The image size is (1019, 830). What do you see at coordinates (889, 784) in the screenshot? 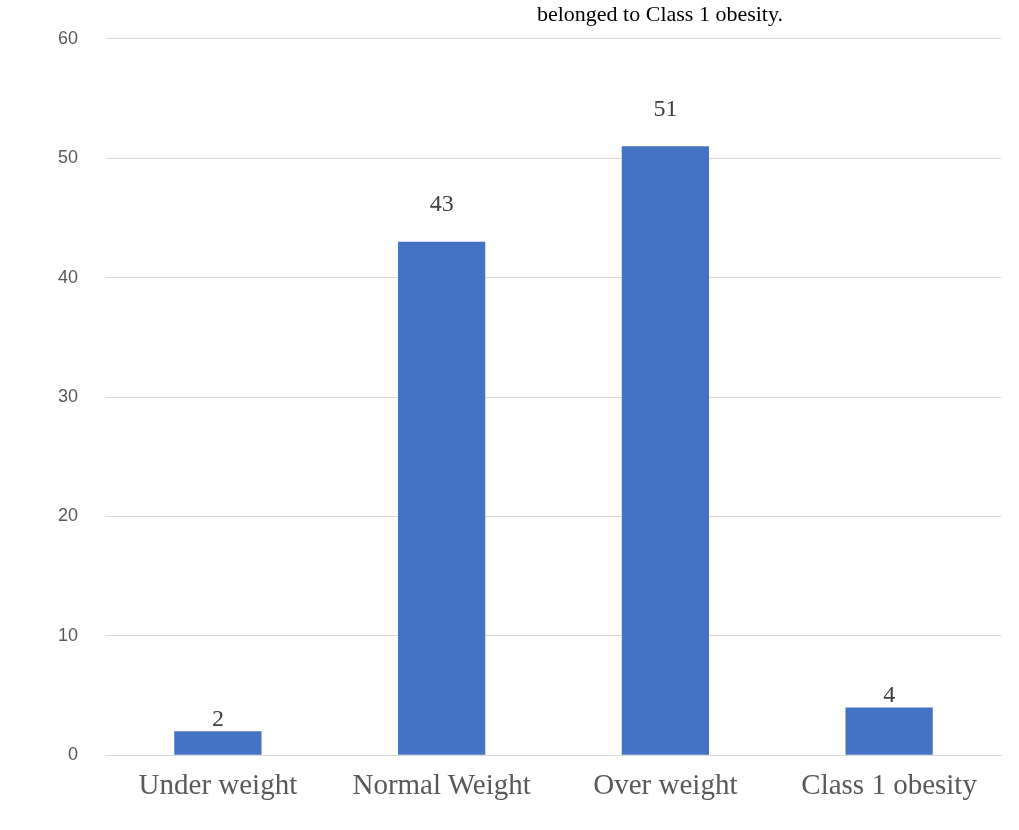
I see `x-tick-label: Class 1 obesity` at bounding box center [889, 784].